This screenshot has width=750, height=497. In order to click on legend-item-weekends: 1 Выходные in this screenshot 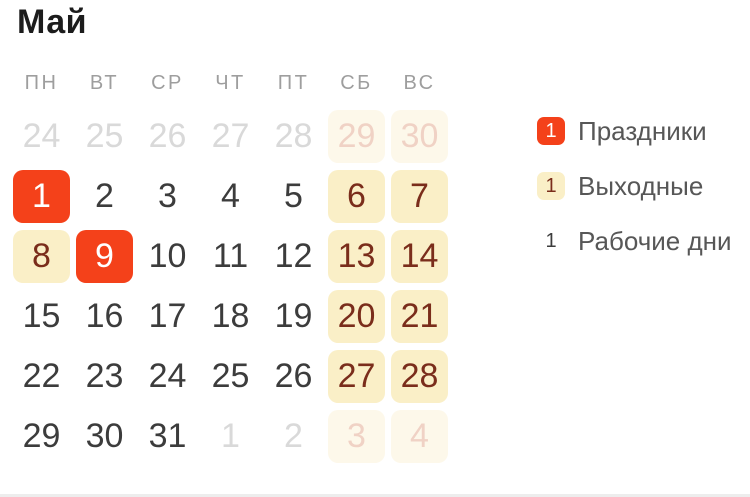, I will do `click(634, 185)`.